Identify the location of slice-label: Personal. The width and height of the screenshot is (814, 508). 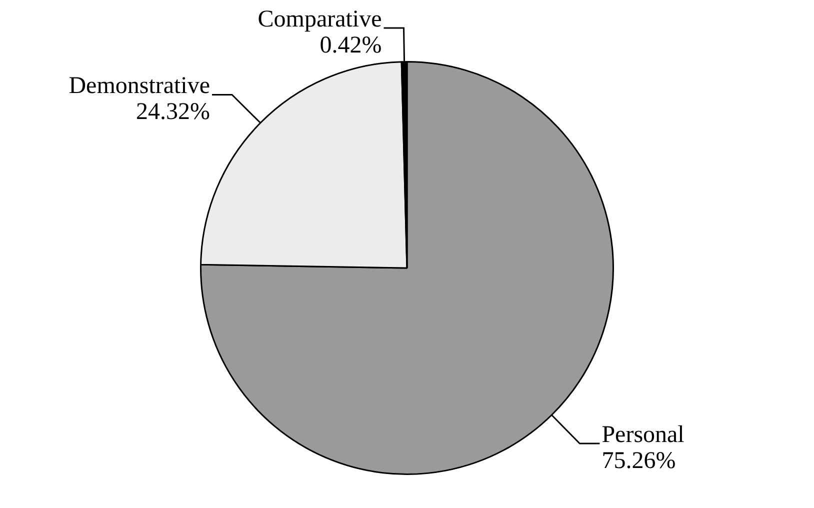
(643, 435).